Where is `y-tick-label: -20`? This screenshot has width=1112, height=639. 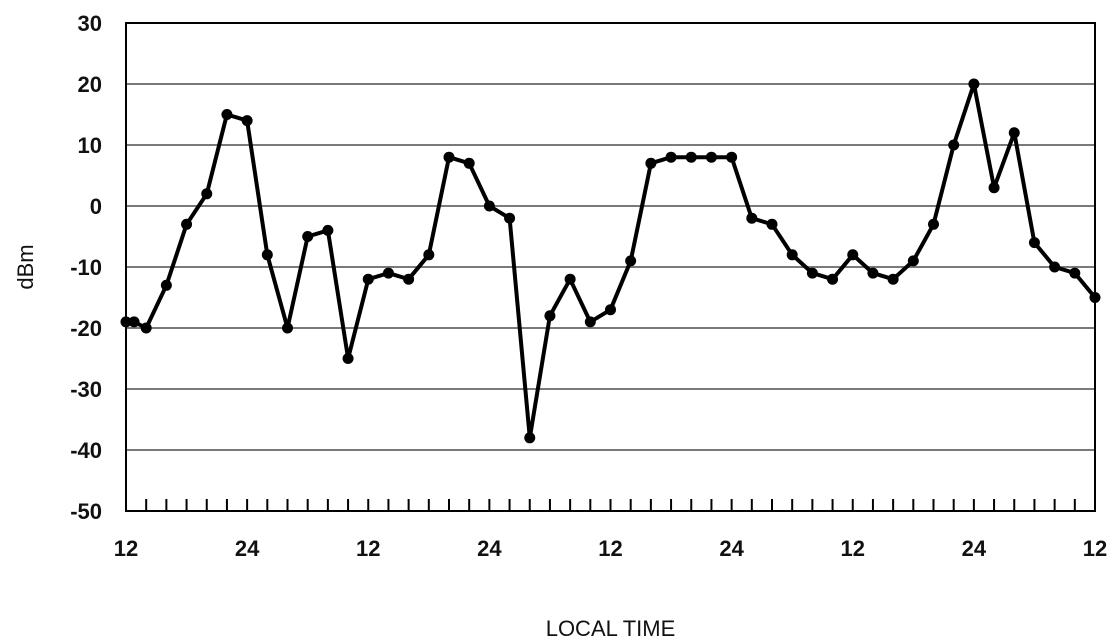
y-tick-label: -20 is located at coordinates (86, 328).